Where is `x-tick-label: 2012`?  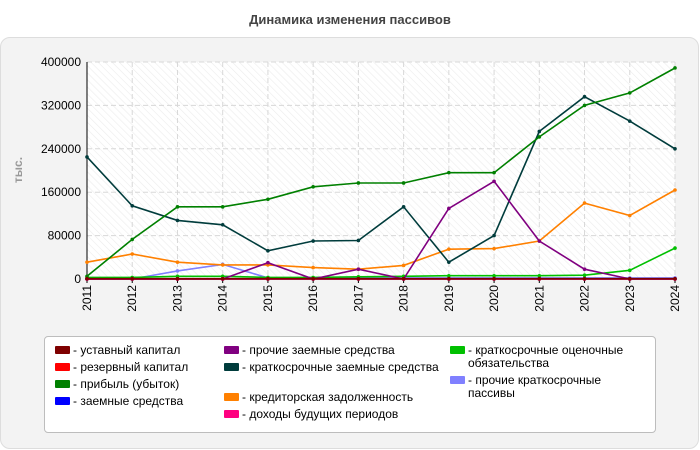 x-tick-label: 2012 is located at coordinates (132, 298).